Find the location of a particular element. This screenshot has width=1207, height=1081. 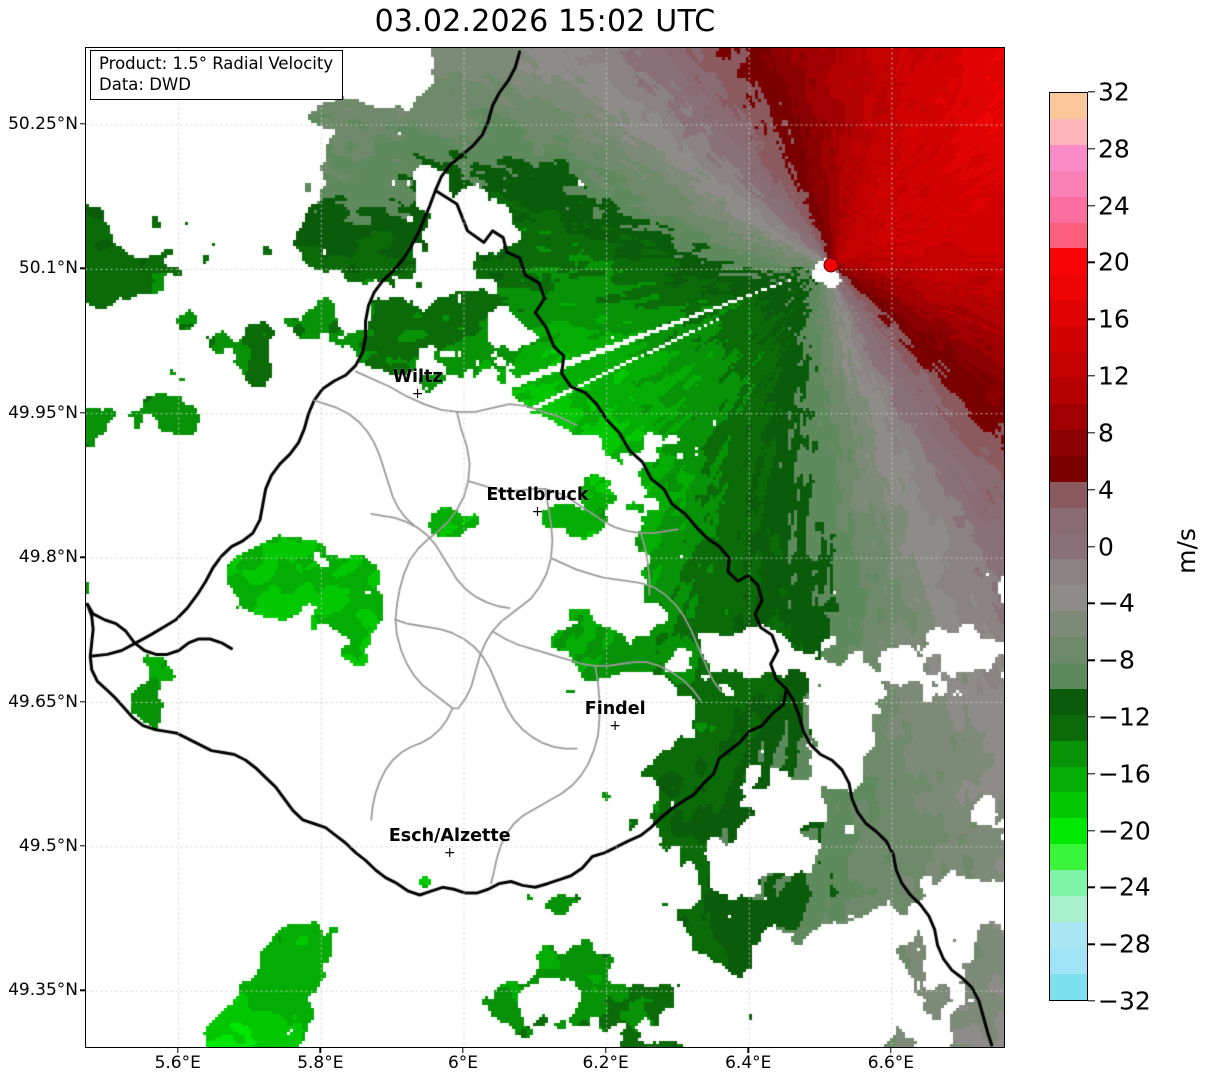

y-axis-tick-label: 49.35°N is located at coordinates (43, 990).